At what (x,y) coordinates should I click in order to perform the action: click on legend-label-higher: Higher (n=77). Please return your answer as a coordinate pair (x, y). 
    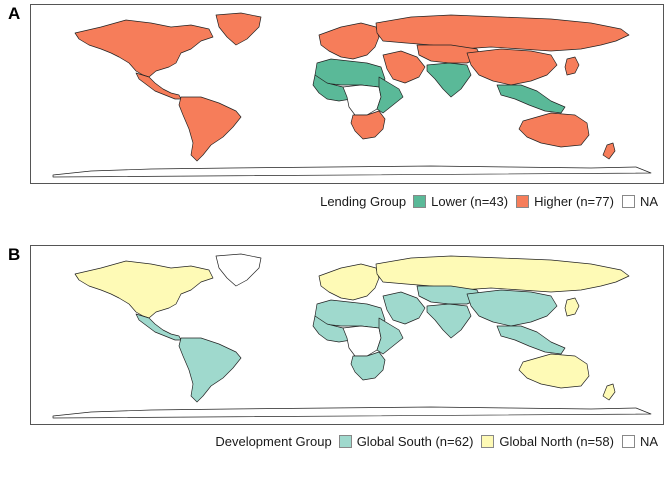
    Looking at the image, I should click on (574, 201).